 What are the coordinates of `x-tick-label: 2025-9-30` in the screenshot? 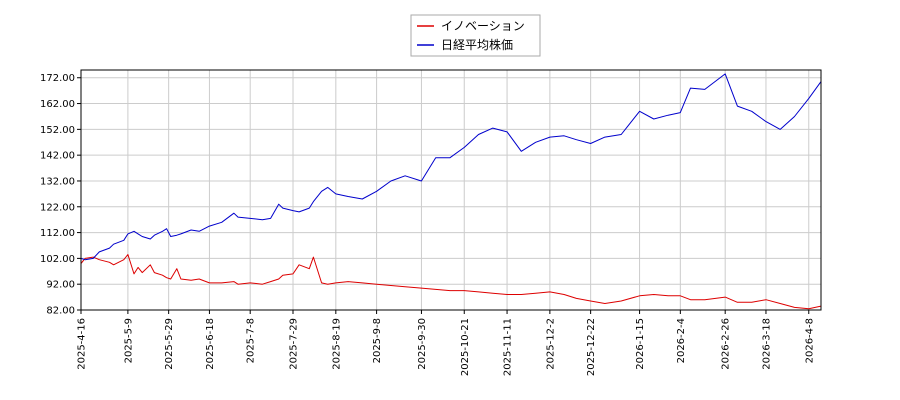 It's located at (422, 344).